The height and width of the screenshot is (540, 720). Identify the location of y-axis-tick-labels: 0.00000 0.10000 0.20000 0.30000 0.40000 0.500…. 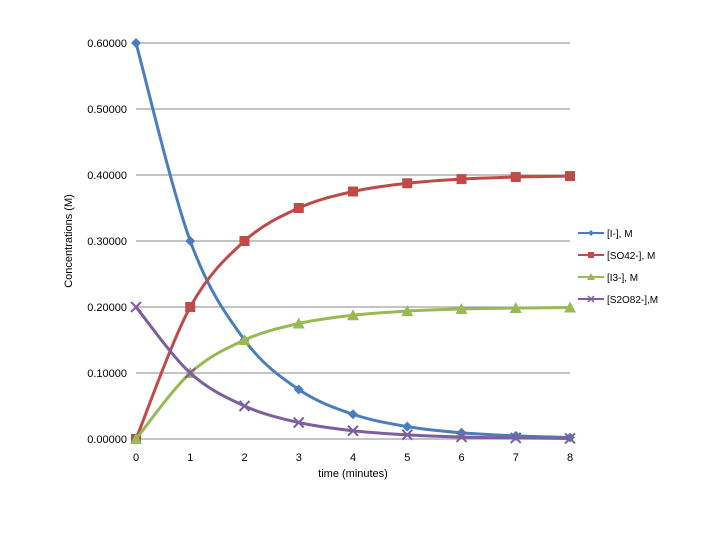
(107, 242).